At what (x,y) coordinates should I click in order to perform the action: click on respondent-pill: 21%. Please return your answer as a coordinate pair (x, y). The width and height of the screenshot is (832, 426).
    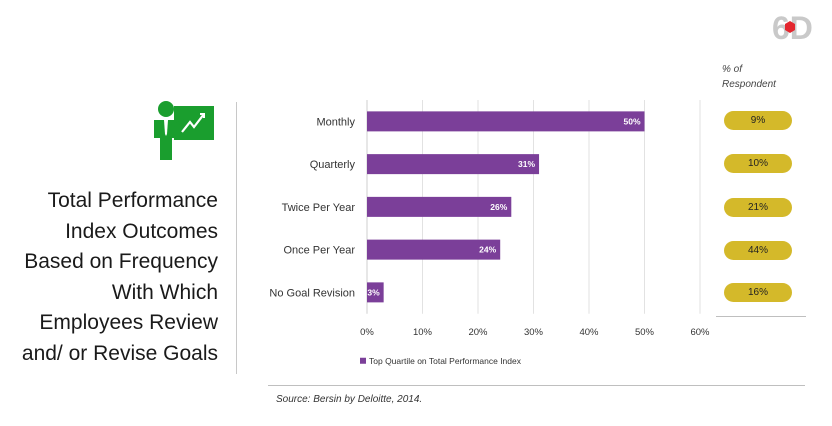
    Looking at the image, I should click on (758, 207).